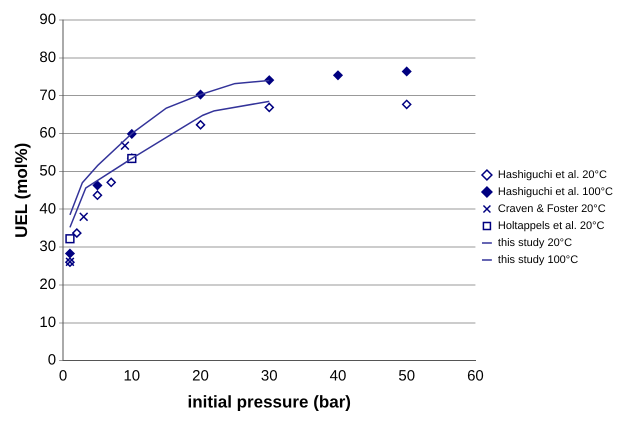 The height and width of the screenshot is (425, 639). I want to click on y-tick-label: 40, so click(47, 209).